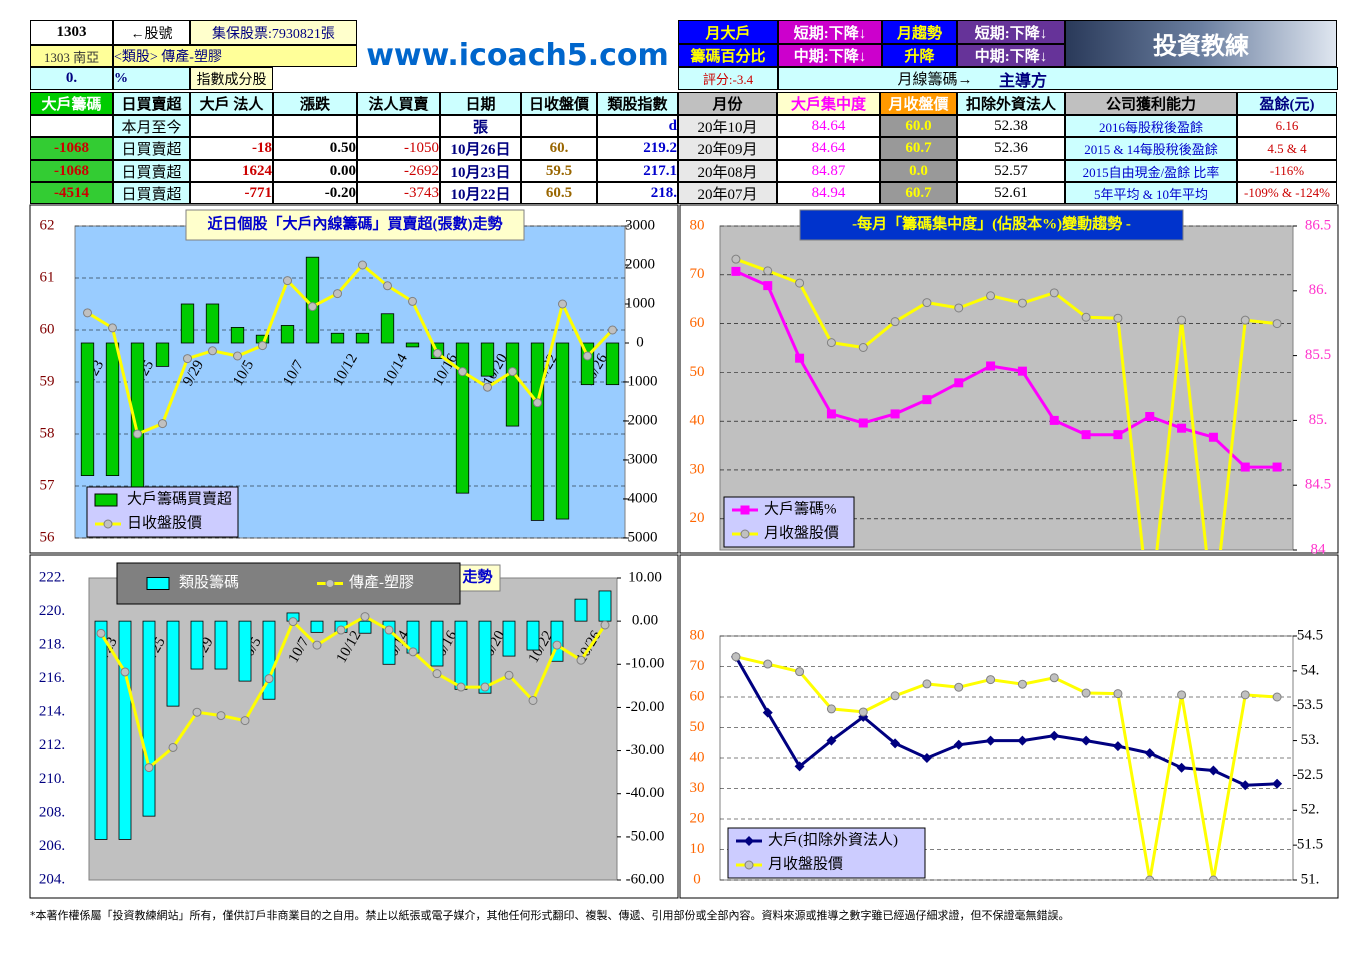  What do you see at coordinates (381, 582) in the screenshot?
I see `legend-label: 傳產-塑膠` at bounding box center [381, 582].